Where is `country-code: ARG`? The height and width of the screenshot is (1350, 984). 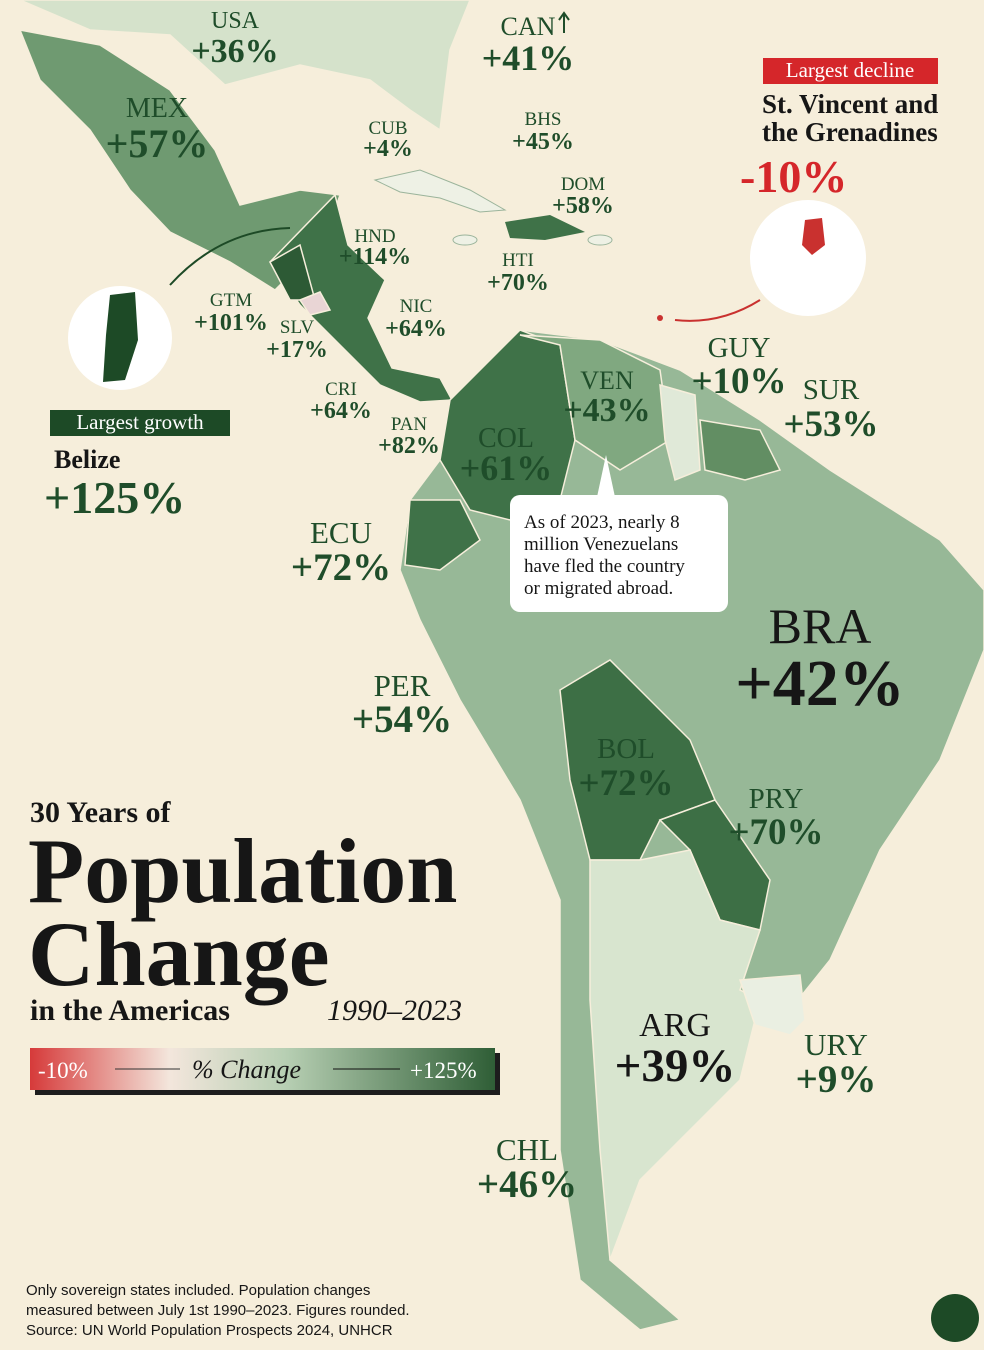
country-code: ARG is located at coordinates (675, 1025).